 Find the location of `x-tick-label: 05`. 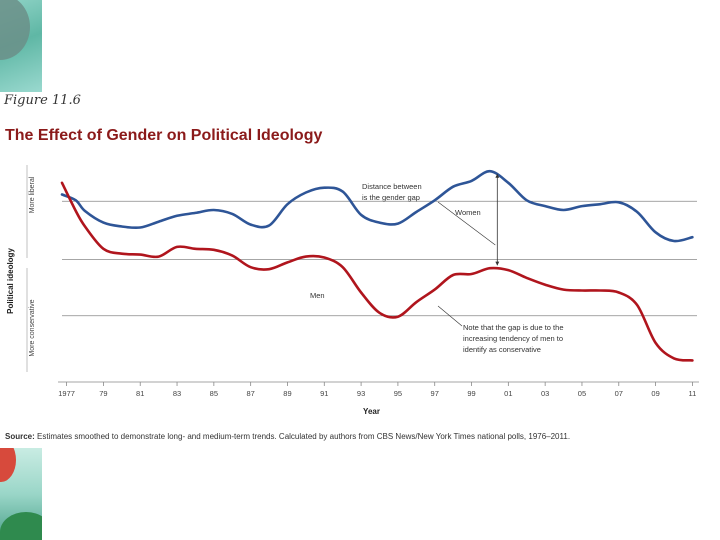

x-tick-label: 05 is located at coordinates (582, 393).